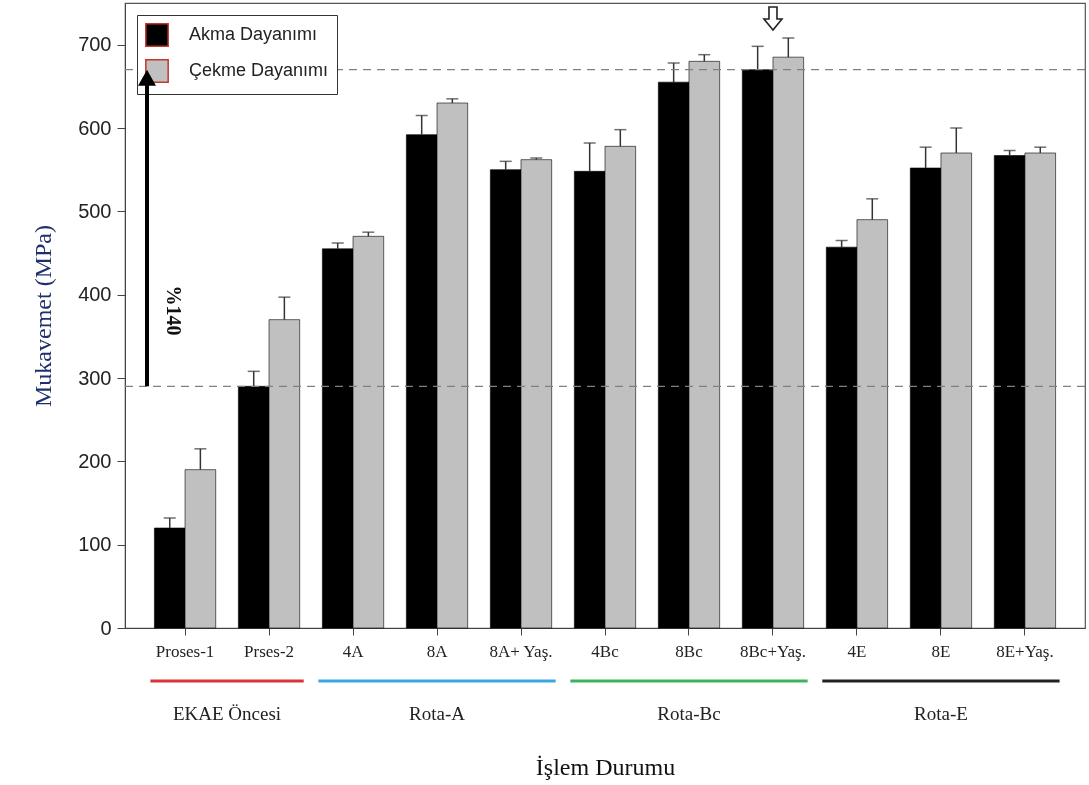  Describe the element at coordinates (95, 544) in the screenshot. I see `y-tick-label: 100` at that location.